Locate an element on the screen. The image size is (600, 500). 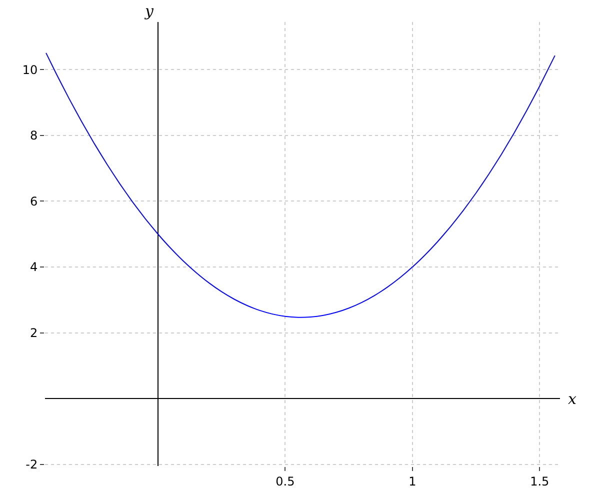
y-tick-label: 2 is located at coordinates (34, 333).